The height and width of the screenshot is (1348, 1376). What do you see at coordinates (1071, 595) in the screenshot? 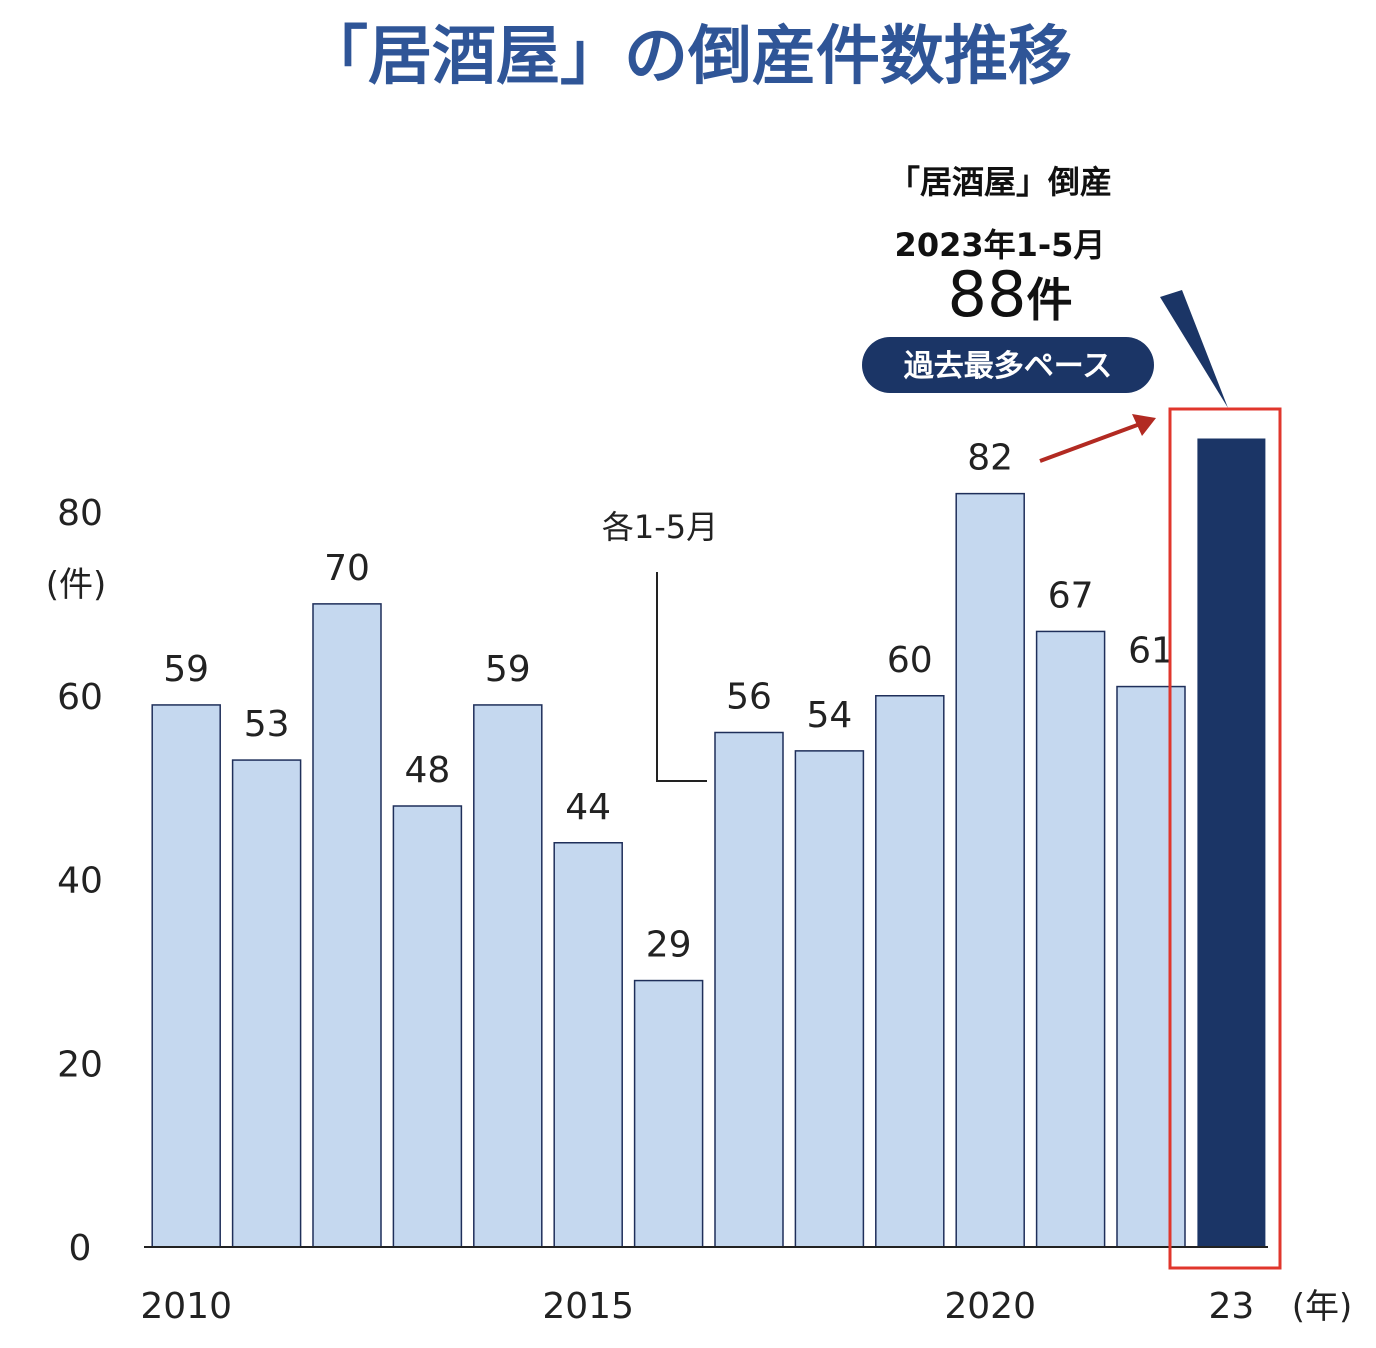
I see `value-label-2021: 67` at bounding box center [1071, 595].